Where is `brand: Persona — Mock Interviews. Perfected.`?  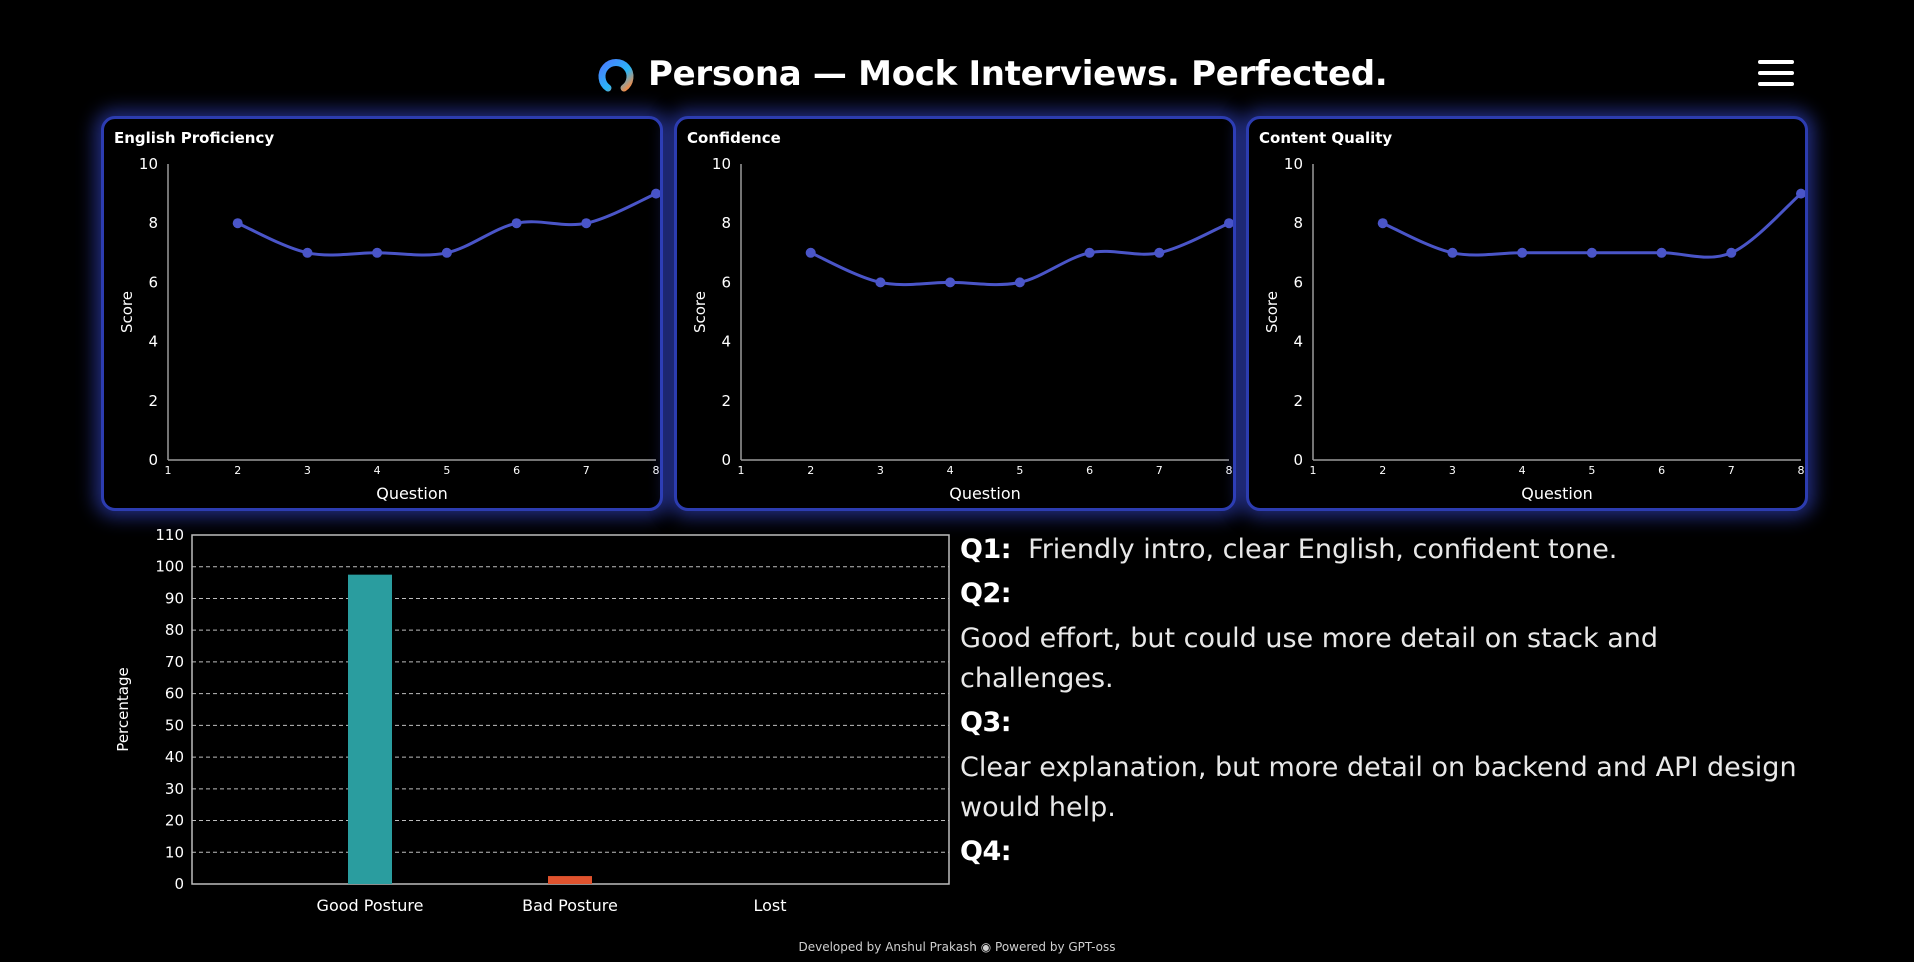
brand: Persona — Mock Interviews. Perfected. is located at coordinates (992, 74).